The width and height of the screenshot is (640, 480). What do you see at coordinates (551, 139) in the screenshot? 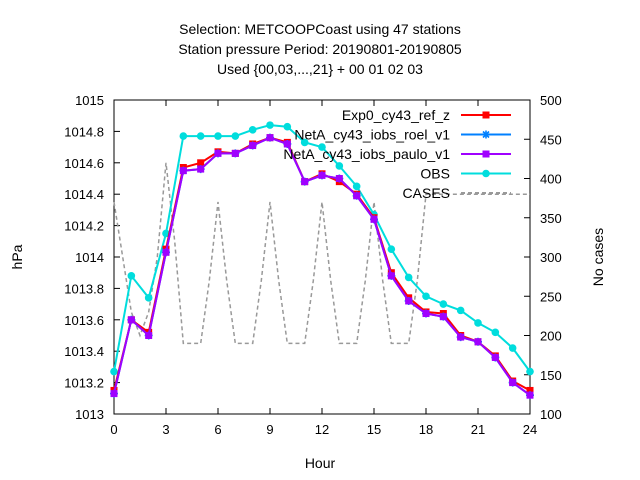
I see `y2-tick-label: 450` at bounding box center [551, 139].